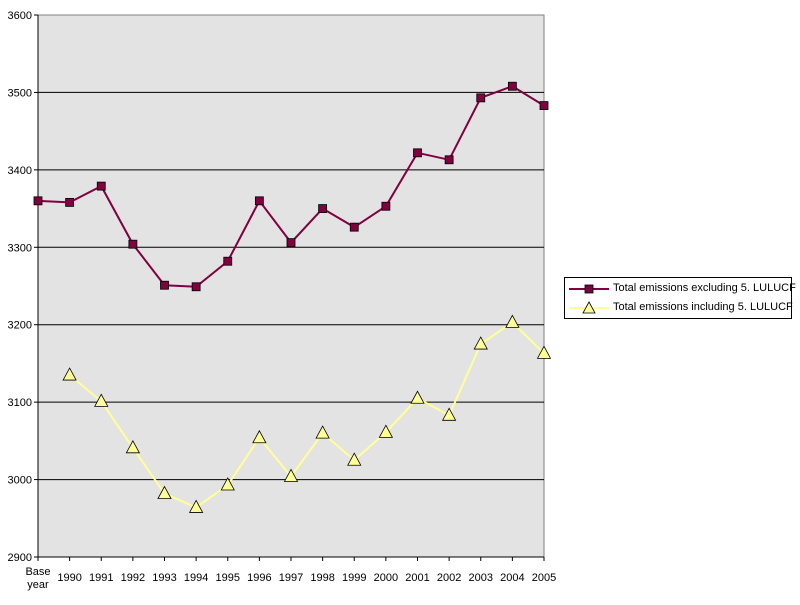 The width and height of the screenshot is (800, 605). Describe the element at coordinates (512, 578) in the screenshot. I see `x-tick-label: 2004` at that location.